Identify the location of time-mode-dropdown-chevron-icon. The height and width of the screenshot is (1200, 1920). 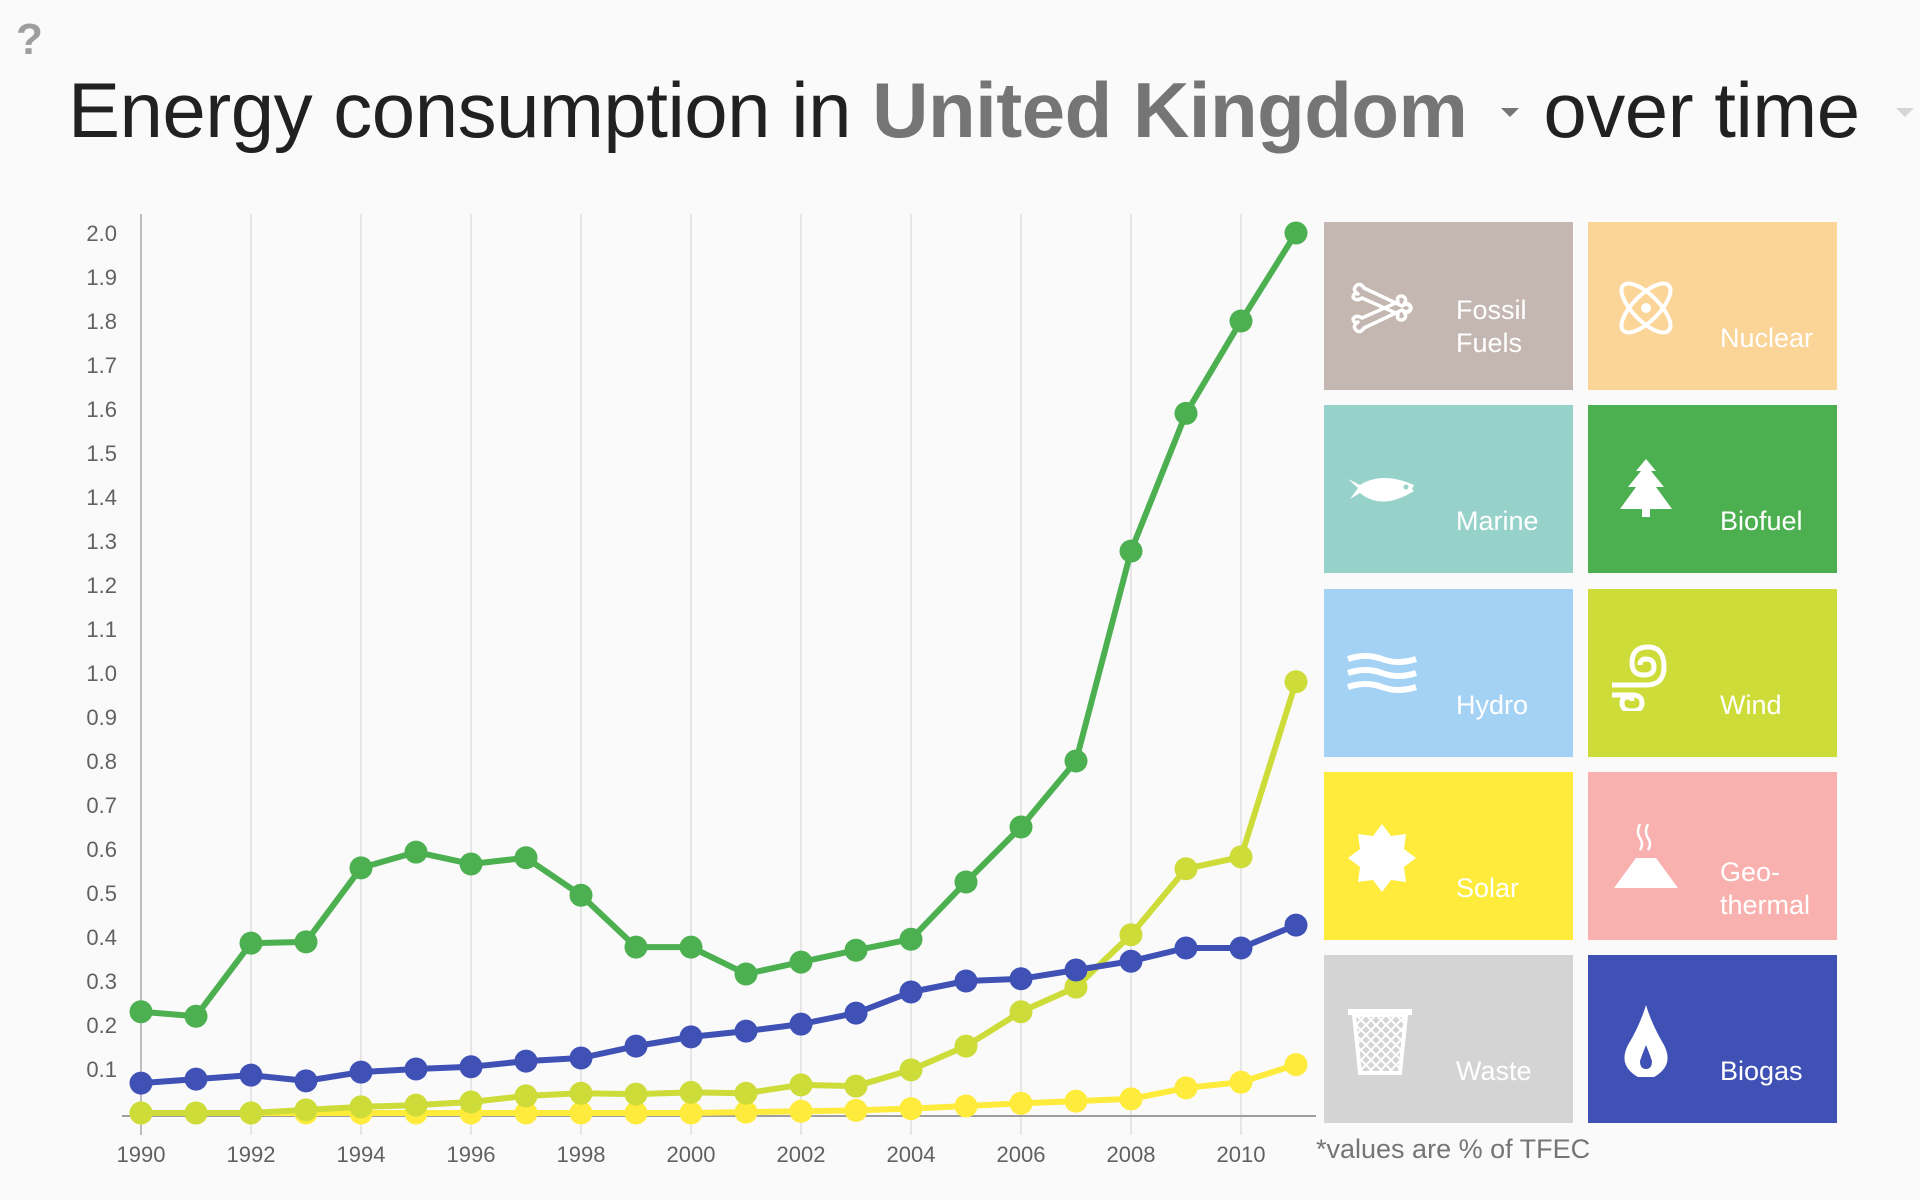
(1904, 112).